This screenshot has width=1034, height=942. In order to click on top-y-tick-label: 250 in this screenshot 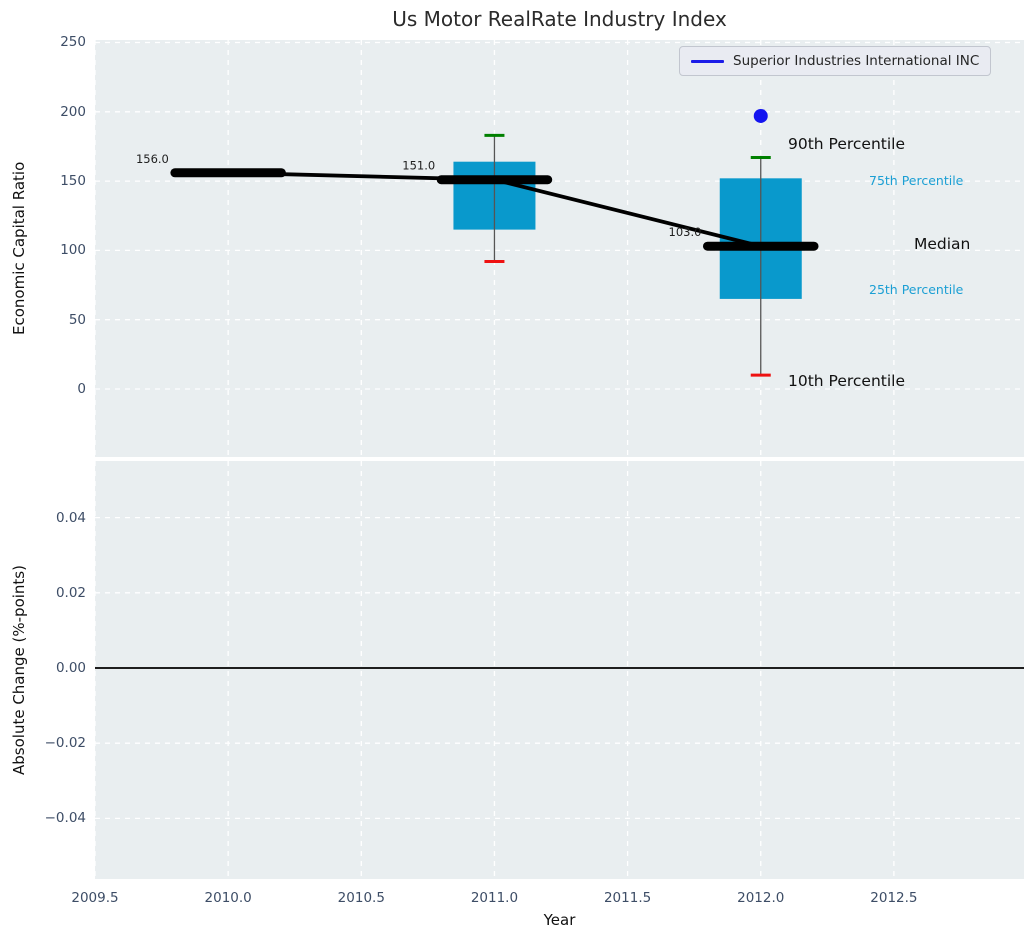, I will do `click(73, 42)`.